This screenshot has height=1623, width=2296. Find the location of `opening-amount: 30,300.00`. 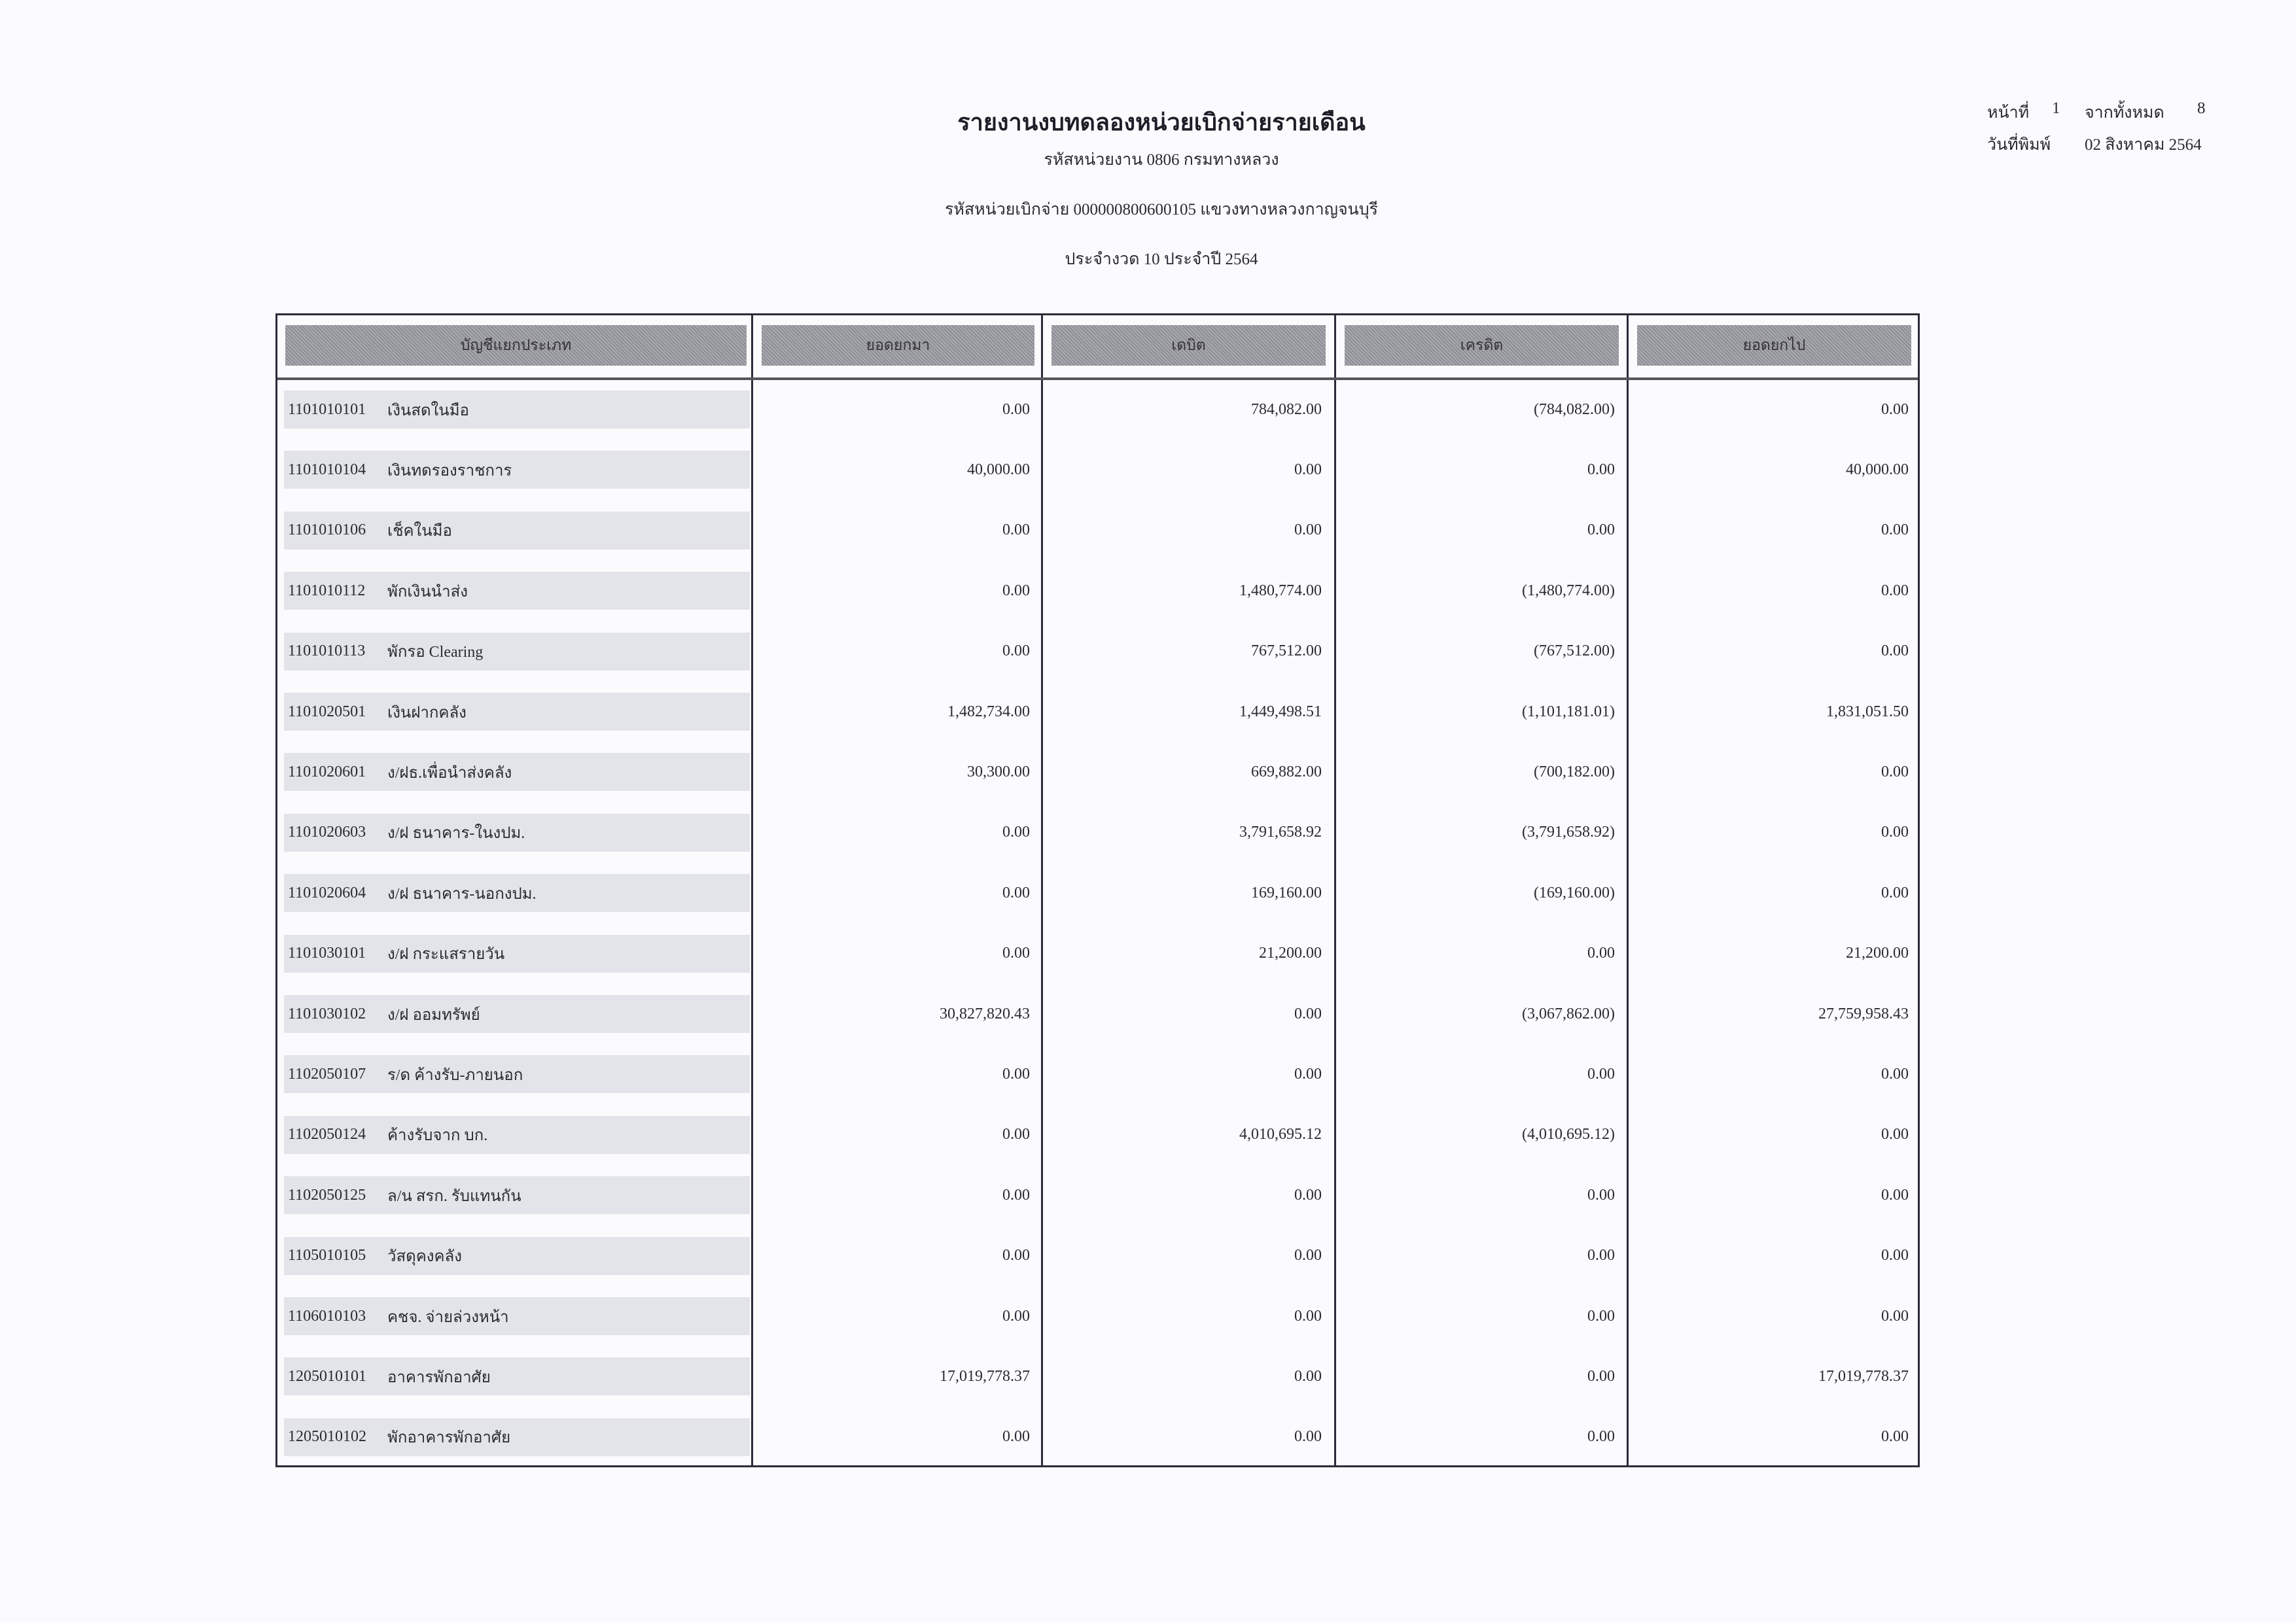

opening-amount: 30,300.00 is located at coordinates (998, 772).